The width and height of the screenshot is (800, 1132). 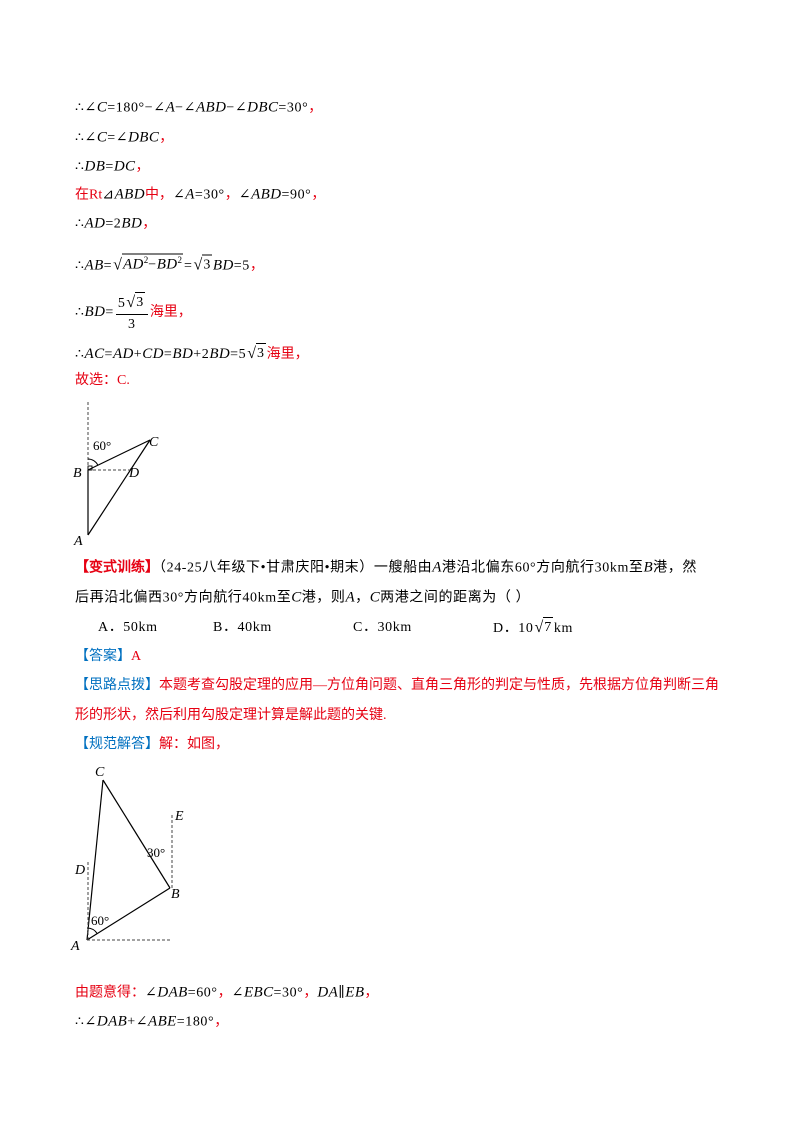 I want to click on text: 5, so click(x=121, y=303).